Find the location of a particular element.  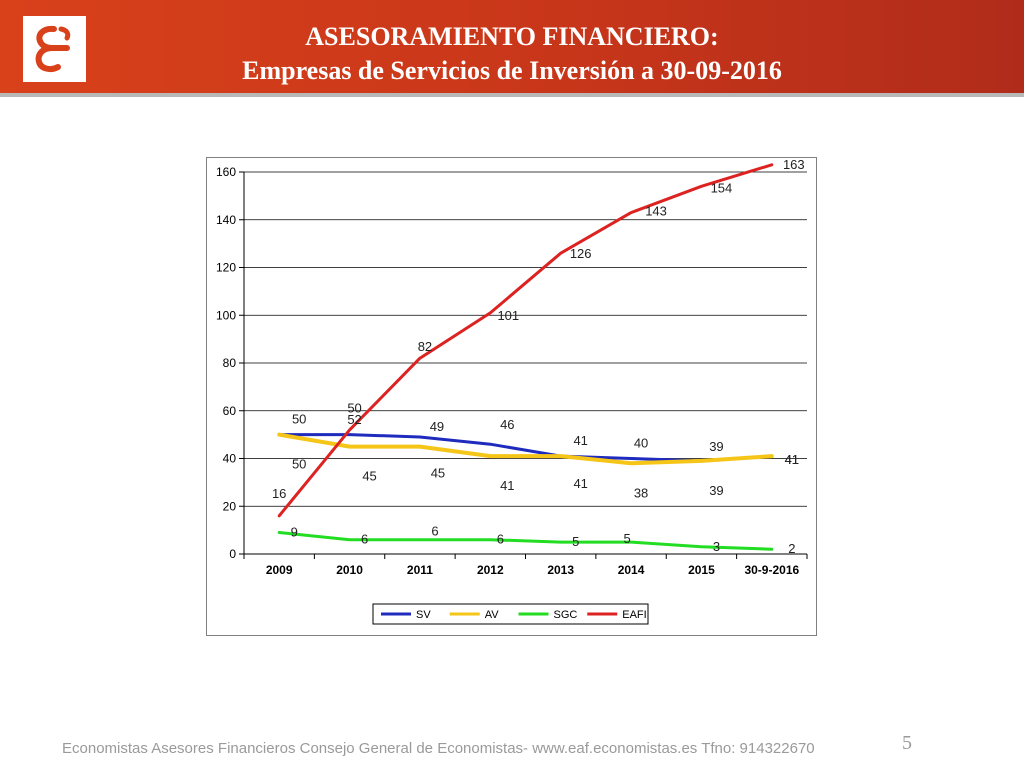

data-label-eafi: 154 is located at coordinates (722, 187).